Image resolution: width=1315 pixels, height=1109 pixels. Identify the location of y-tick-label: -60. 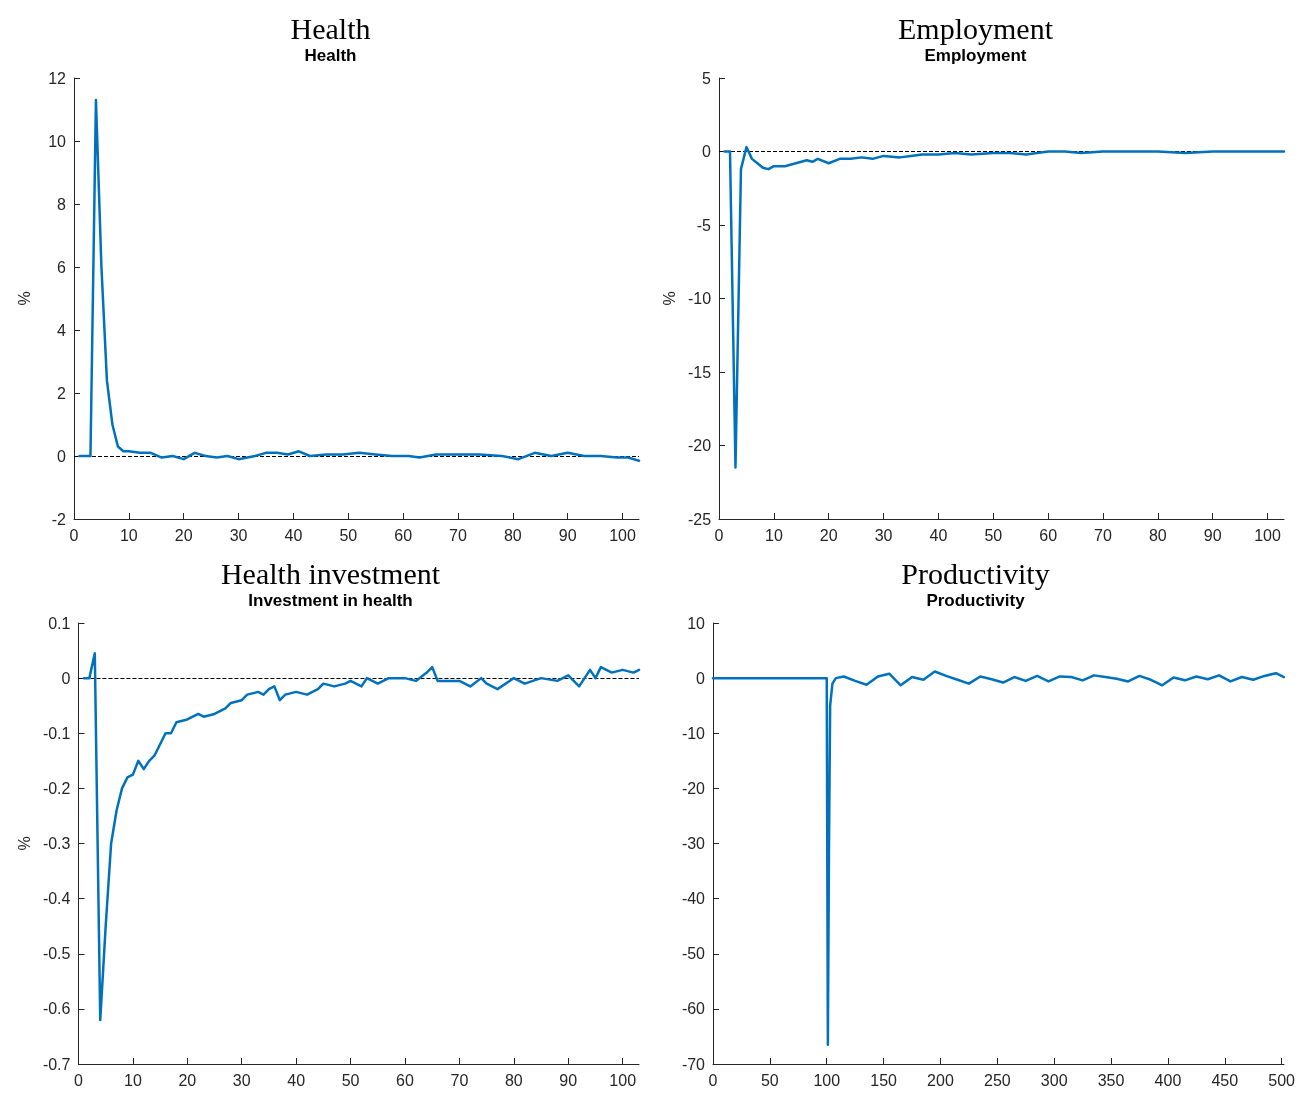
(693, 1009).